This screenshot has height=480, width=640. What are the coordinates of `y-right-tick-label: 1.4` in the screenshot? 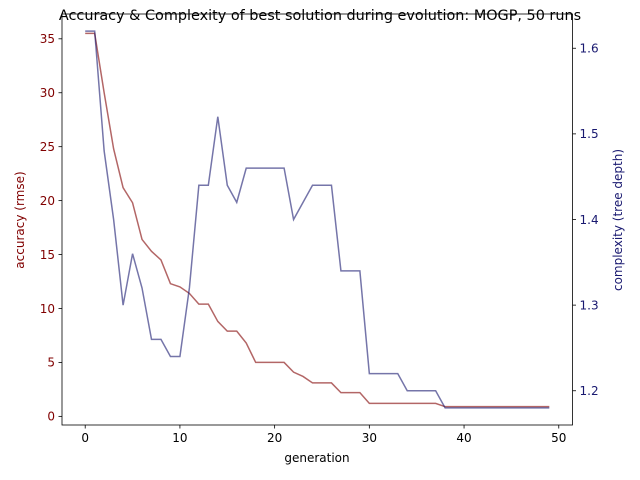 It's located at (589, 220).